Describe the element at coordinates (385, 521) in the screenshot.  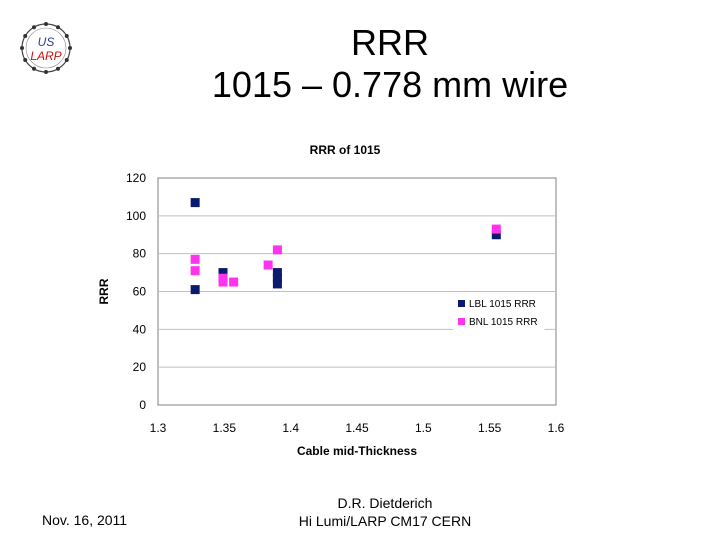
I see `footer-event: Hi Lumi/LARP CM17 CERN` at that location.